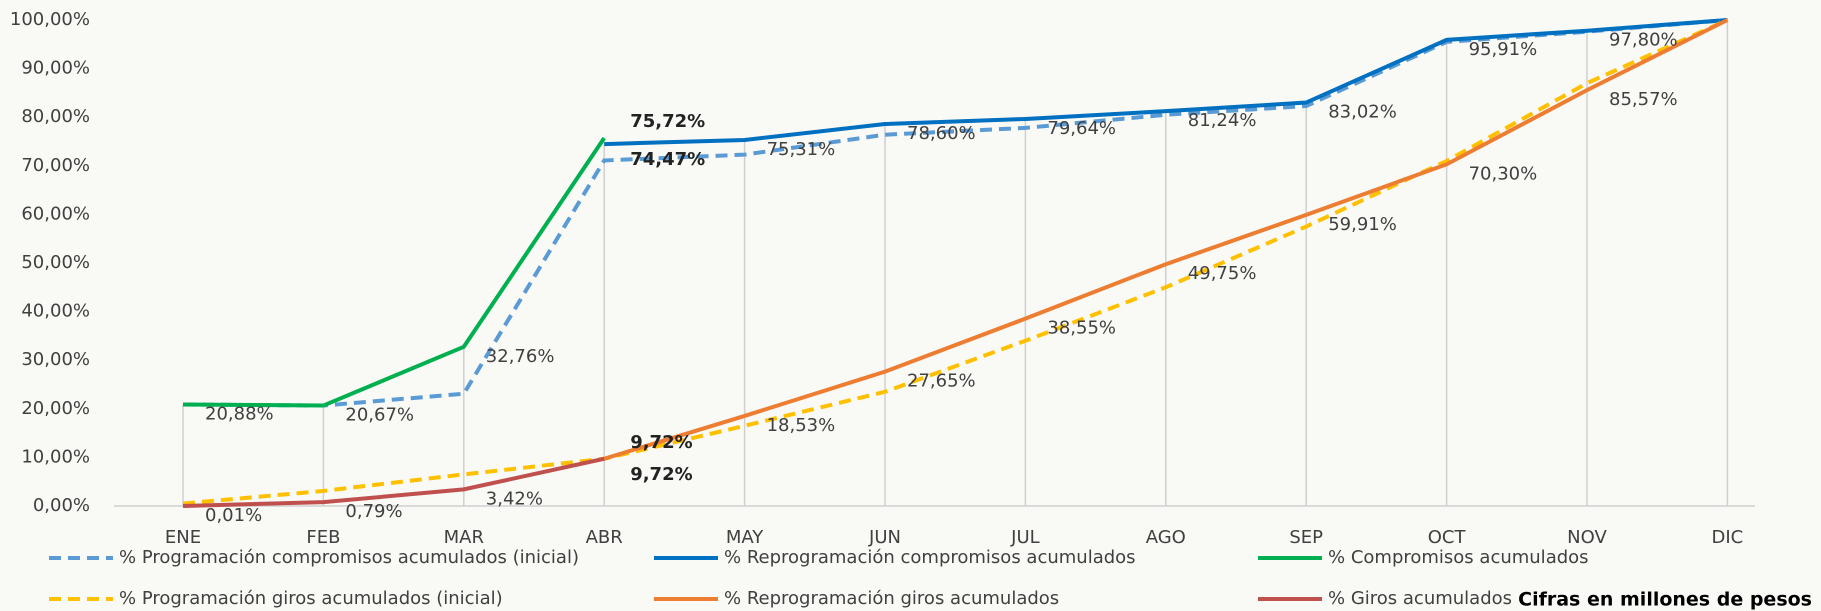 This screenshot has width=1821, height=611. I want to click on data-label: 0,79%, so click(373, 511).